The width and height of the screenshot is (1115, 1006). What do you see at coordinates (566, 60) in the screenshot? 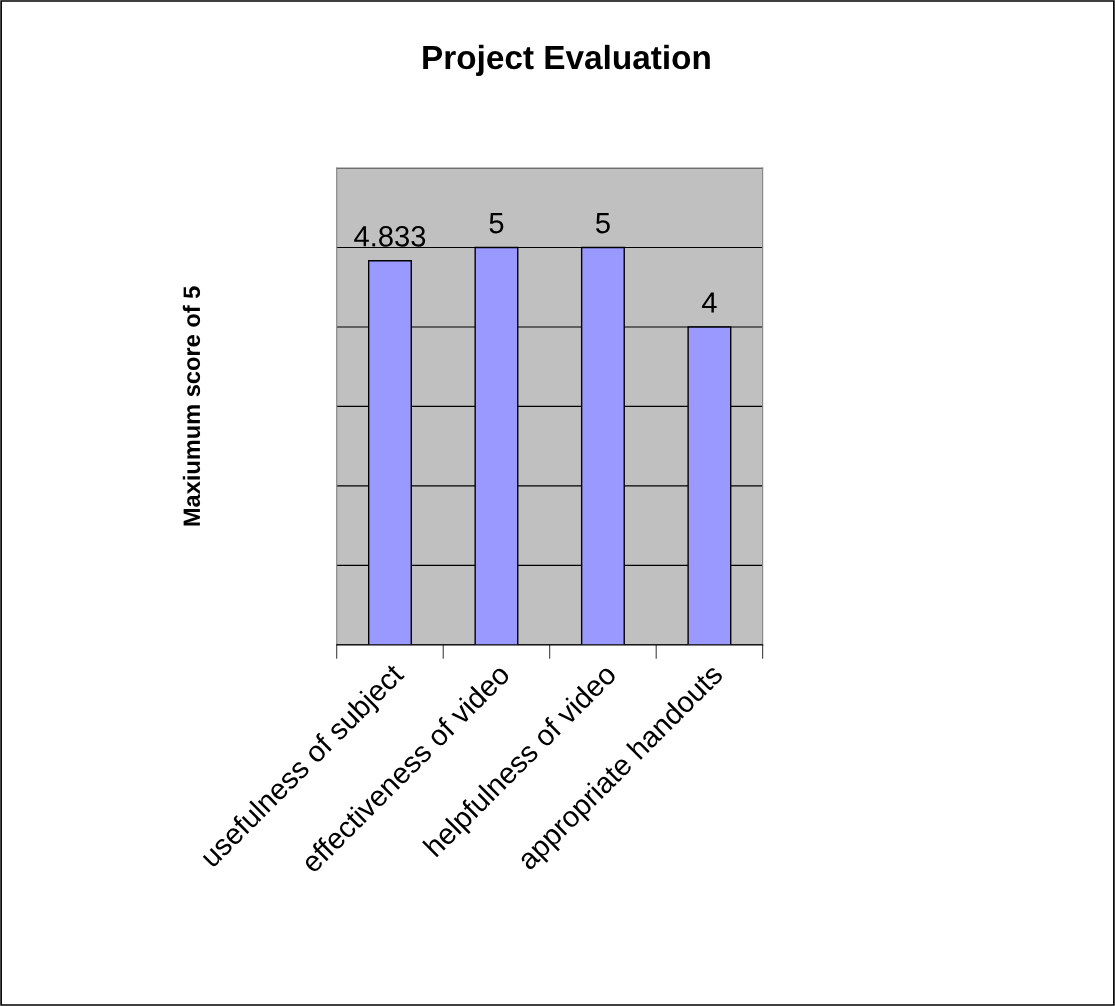
I see `chart-title: Project Evaluation` at bounding box center [566, 60].